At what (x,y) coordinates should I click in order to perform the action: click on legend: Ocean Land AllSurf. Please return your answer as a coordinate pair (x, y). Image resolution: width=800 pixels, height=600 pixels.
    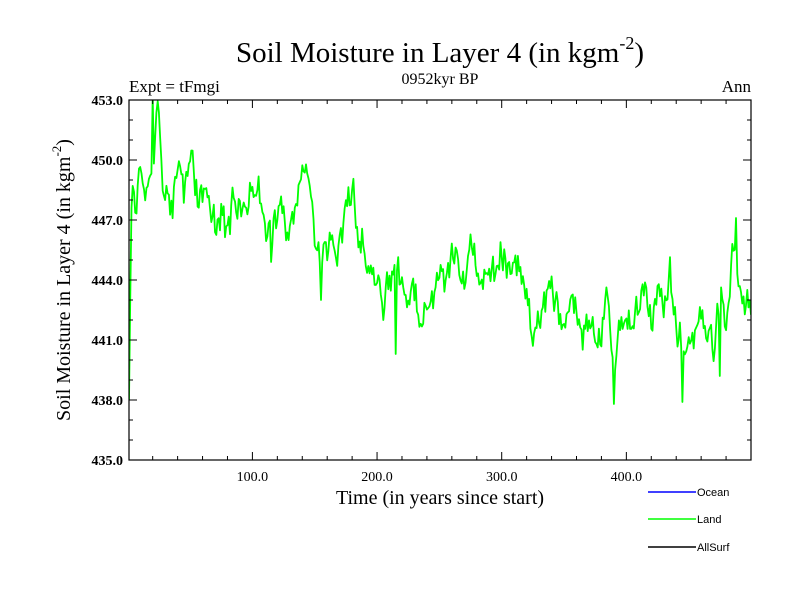
    Looking at the image, I should click on (689, 520).